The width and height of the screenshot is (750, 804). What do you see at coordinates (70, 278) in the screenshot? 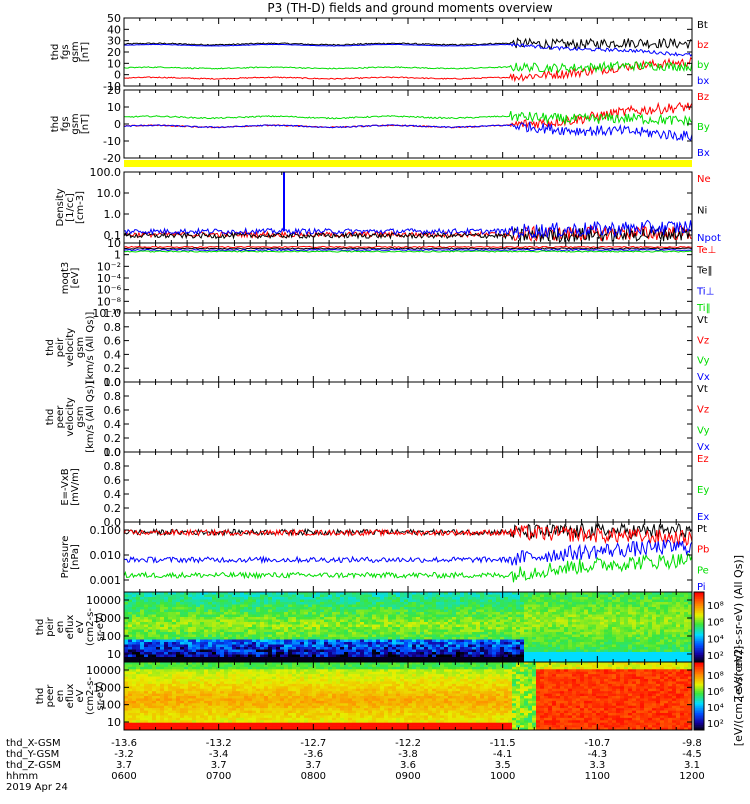
I see `ylabel-panel-3: moqt3[eV]` at bounding box center [70, 278].